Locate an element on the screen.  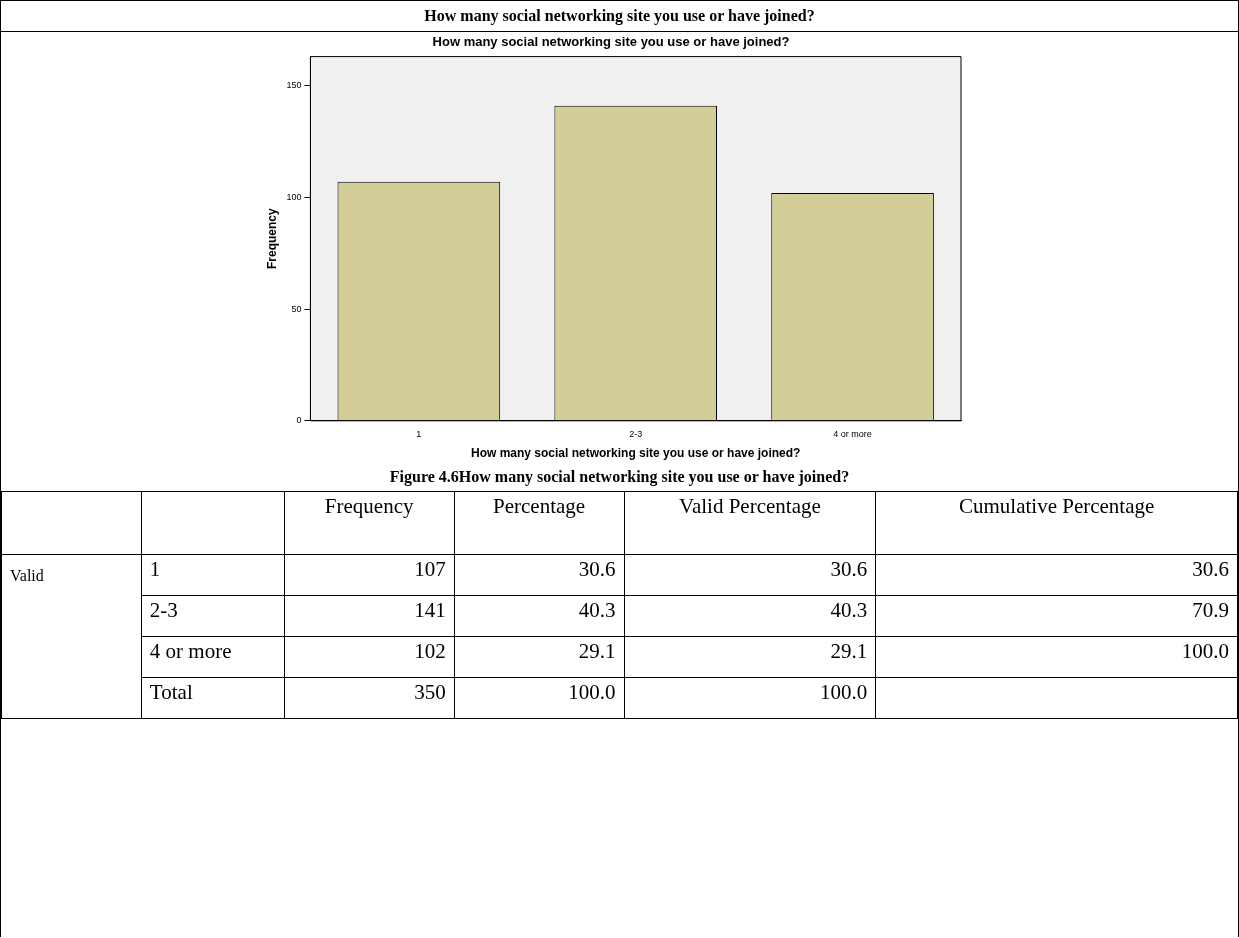
text: 107 is located at coordinates (430, 569).